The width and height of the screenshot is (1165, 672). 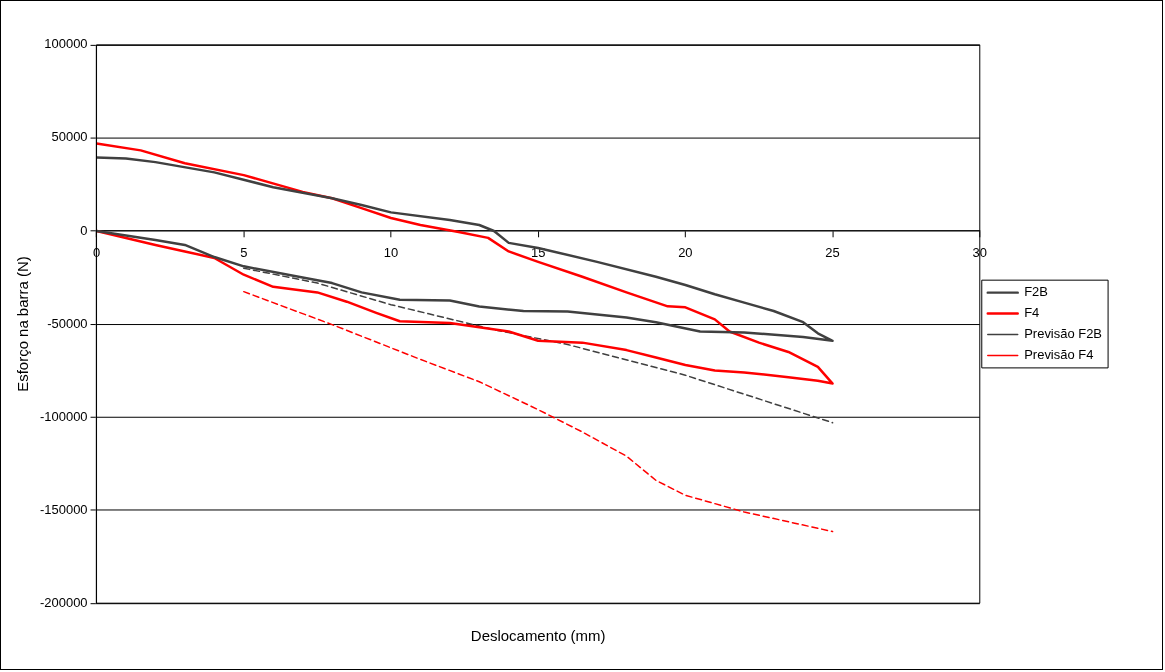 I want to click on y-axis-title: Esforço na barra (N), so click(x=23, y=324).